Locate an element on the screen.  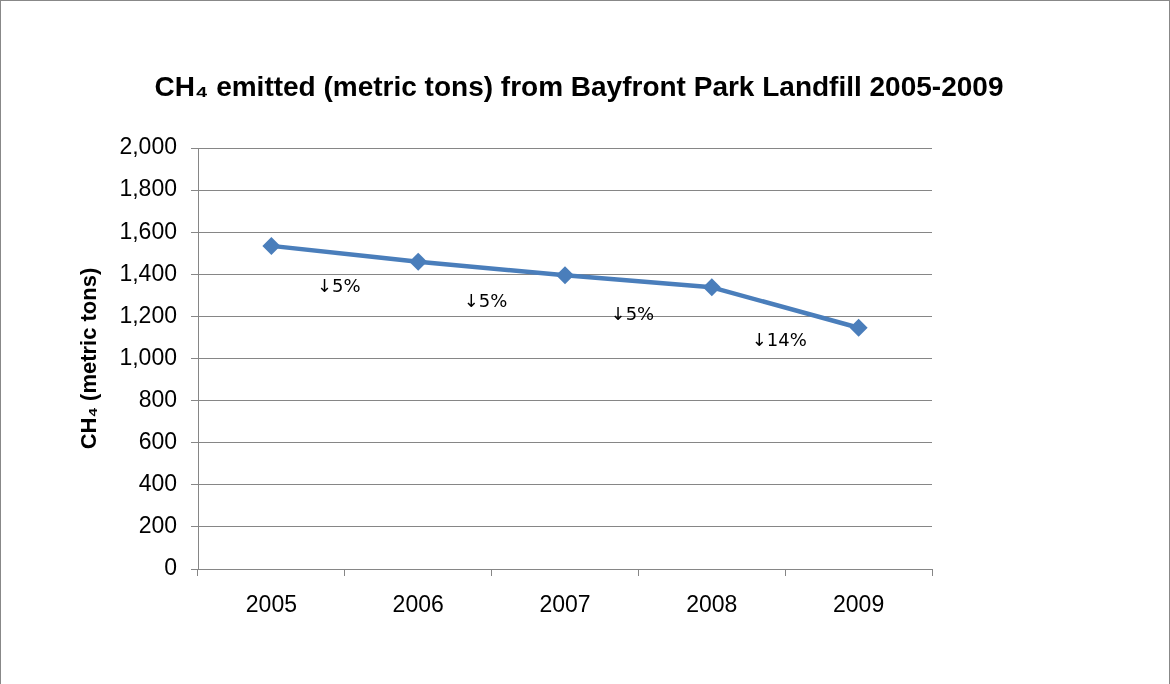
annotation: ↓14% is located at coordinates (779, 340).